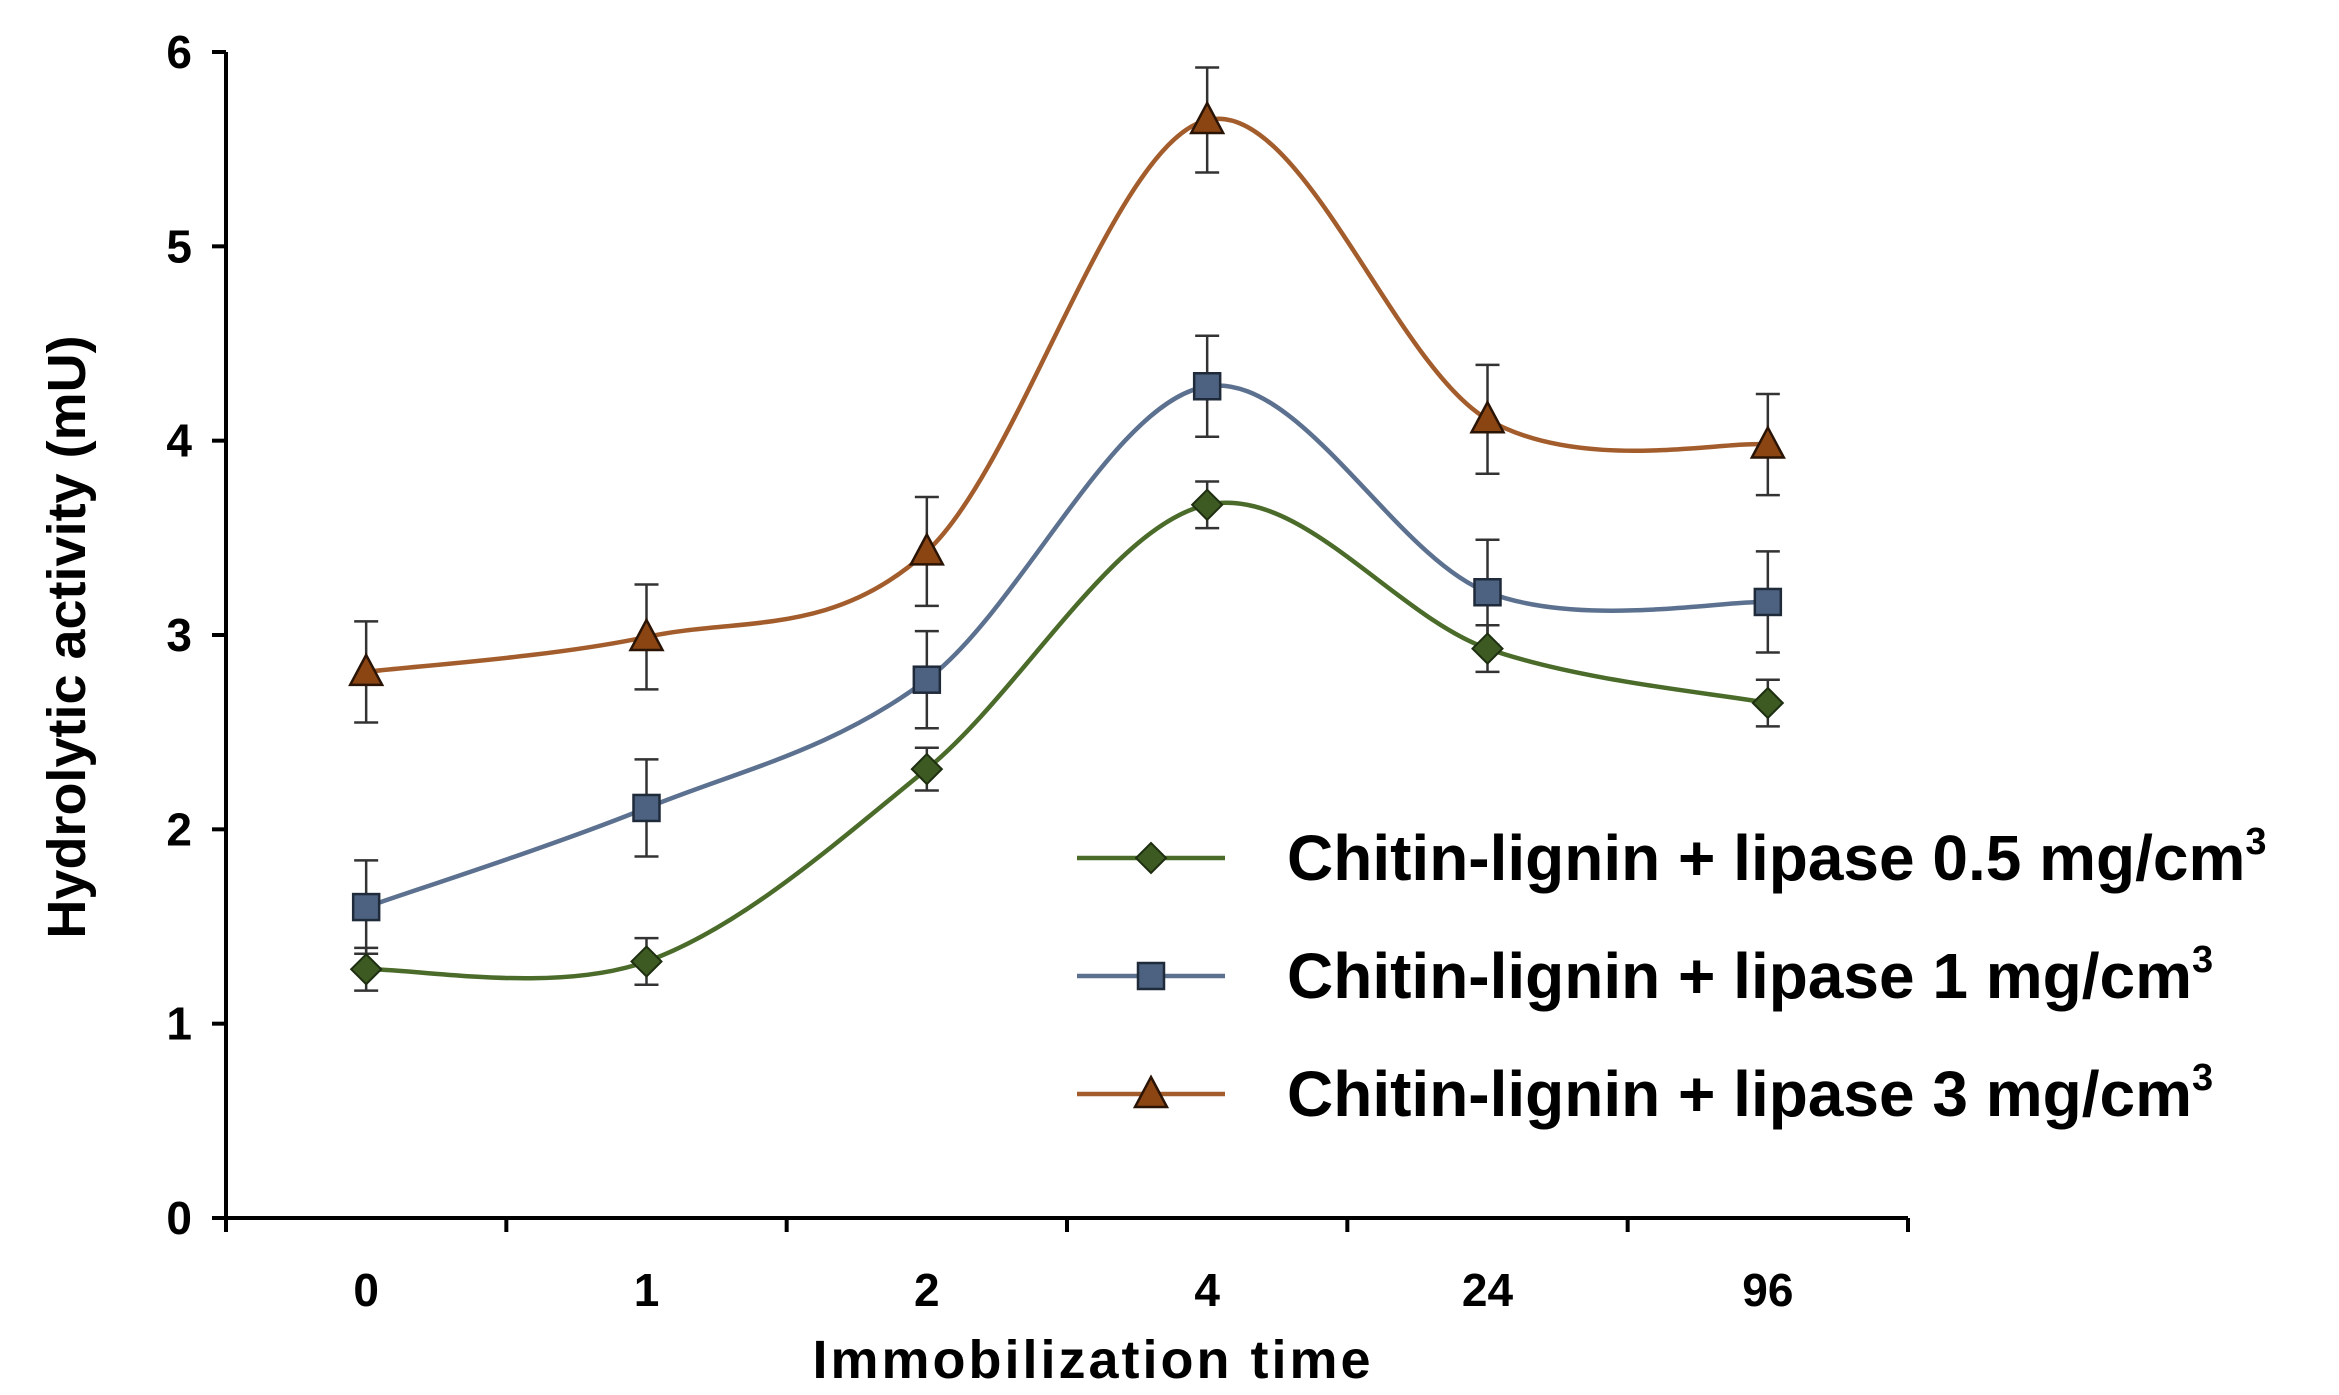  What do you see at coordinates (1767, 1290) in the screenshot?
I see `x-tick-label: 96` at bounding box center [1767, 1290].